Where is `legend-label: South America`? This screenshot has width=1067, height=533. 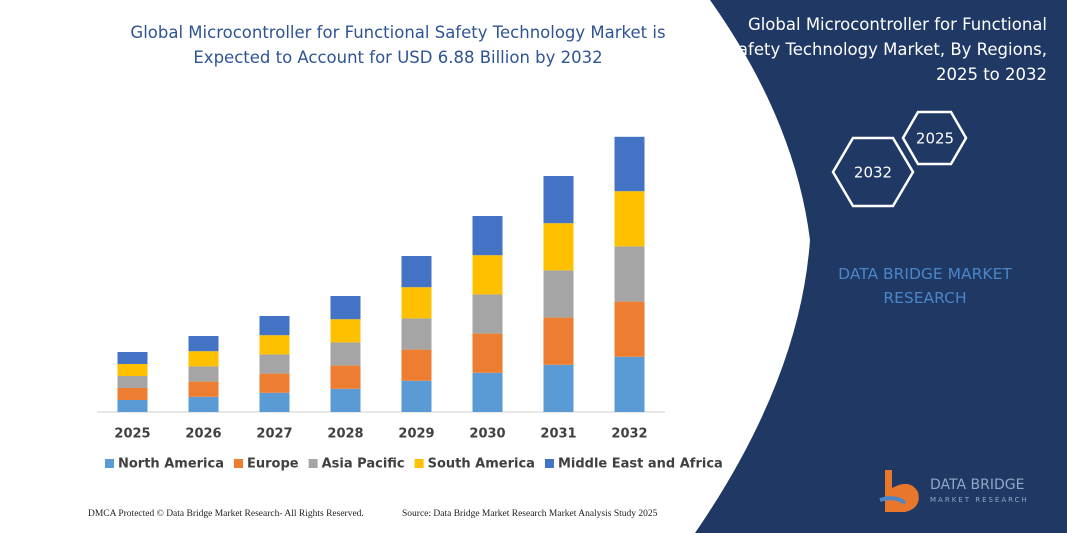 legend-label: South America is located at coordinates (481, 464).